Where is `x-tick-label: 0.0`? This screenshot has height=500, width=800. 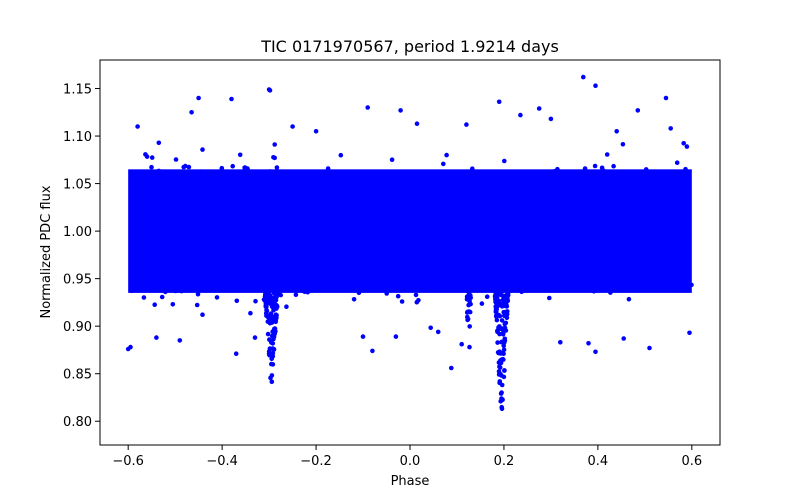 x-tick-label: 0.0 is located at coordinates (410, 461).